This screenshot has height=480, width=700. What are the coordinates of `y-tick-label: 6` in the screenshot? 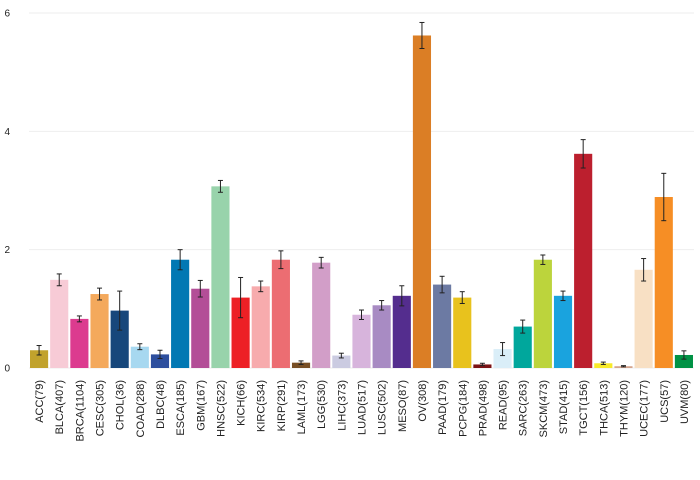 It's located at (7, 14).